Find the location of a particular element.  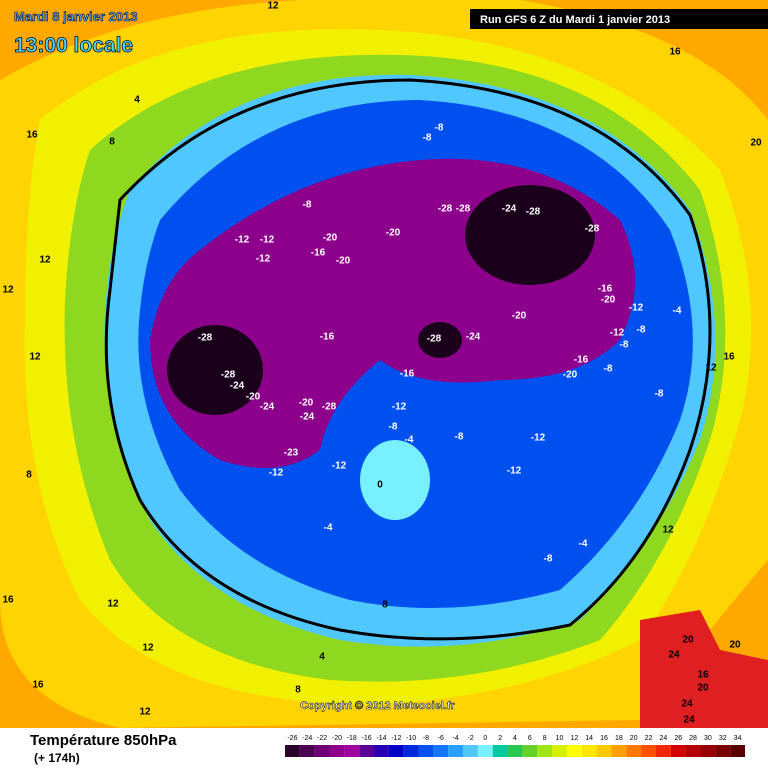

time-title: 13:00 locale is located at coordinates (73, 45).